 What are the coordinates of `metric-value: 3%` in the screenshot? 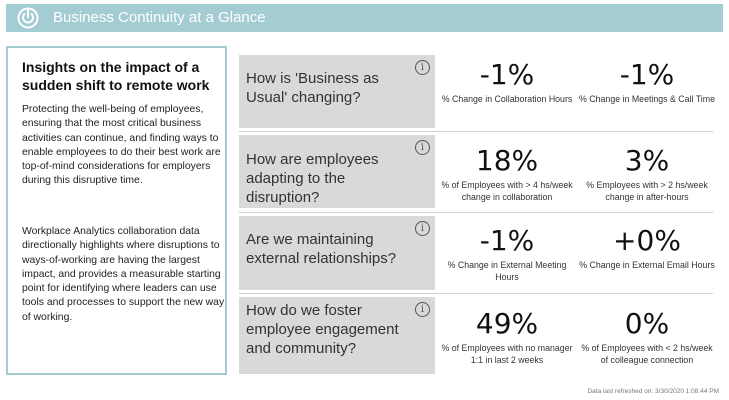 It's located at (647, 160).